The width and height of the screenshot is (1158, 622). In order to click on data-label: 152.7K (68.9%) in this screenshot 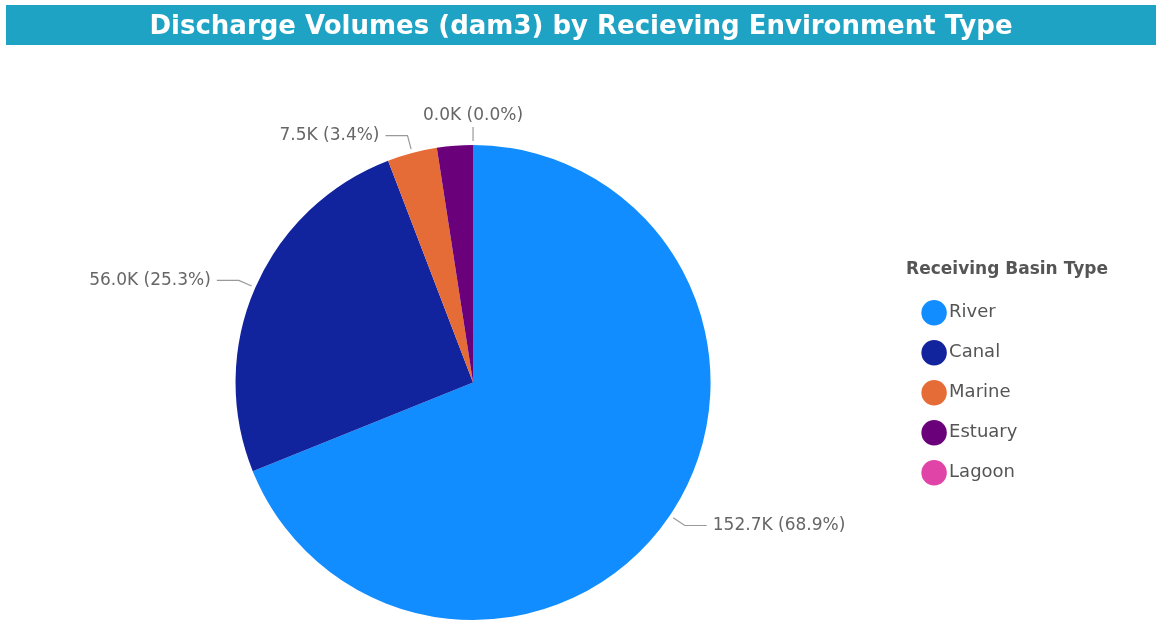, I will do `click(779, 523)`.